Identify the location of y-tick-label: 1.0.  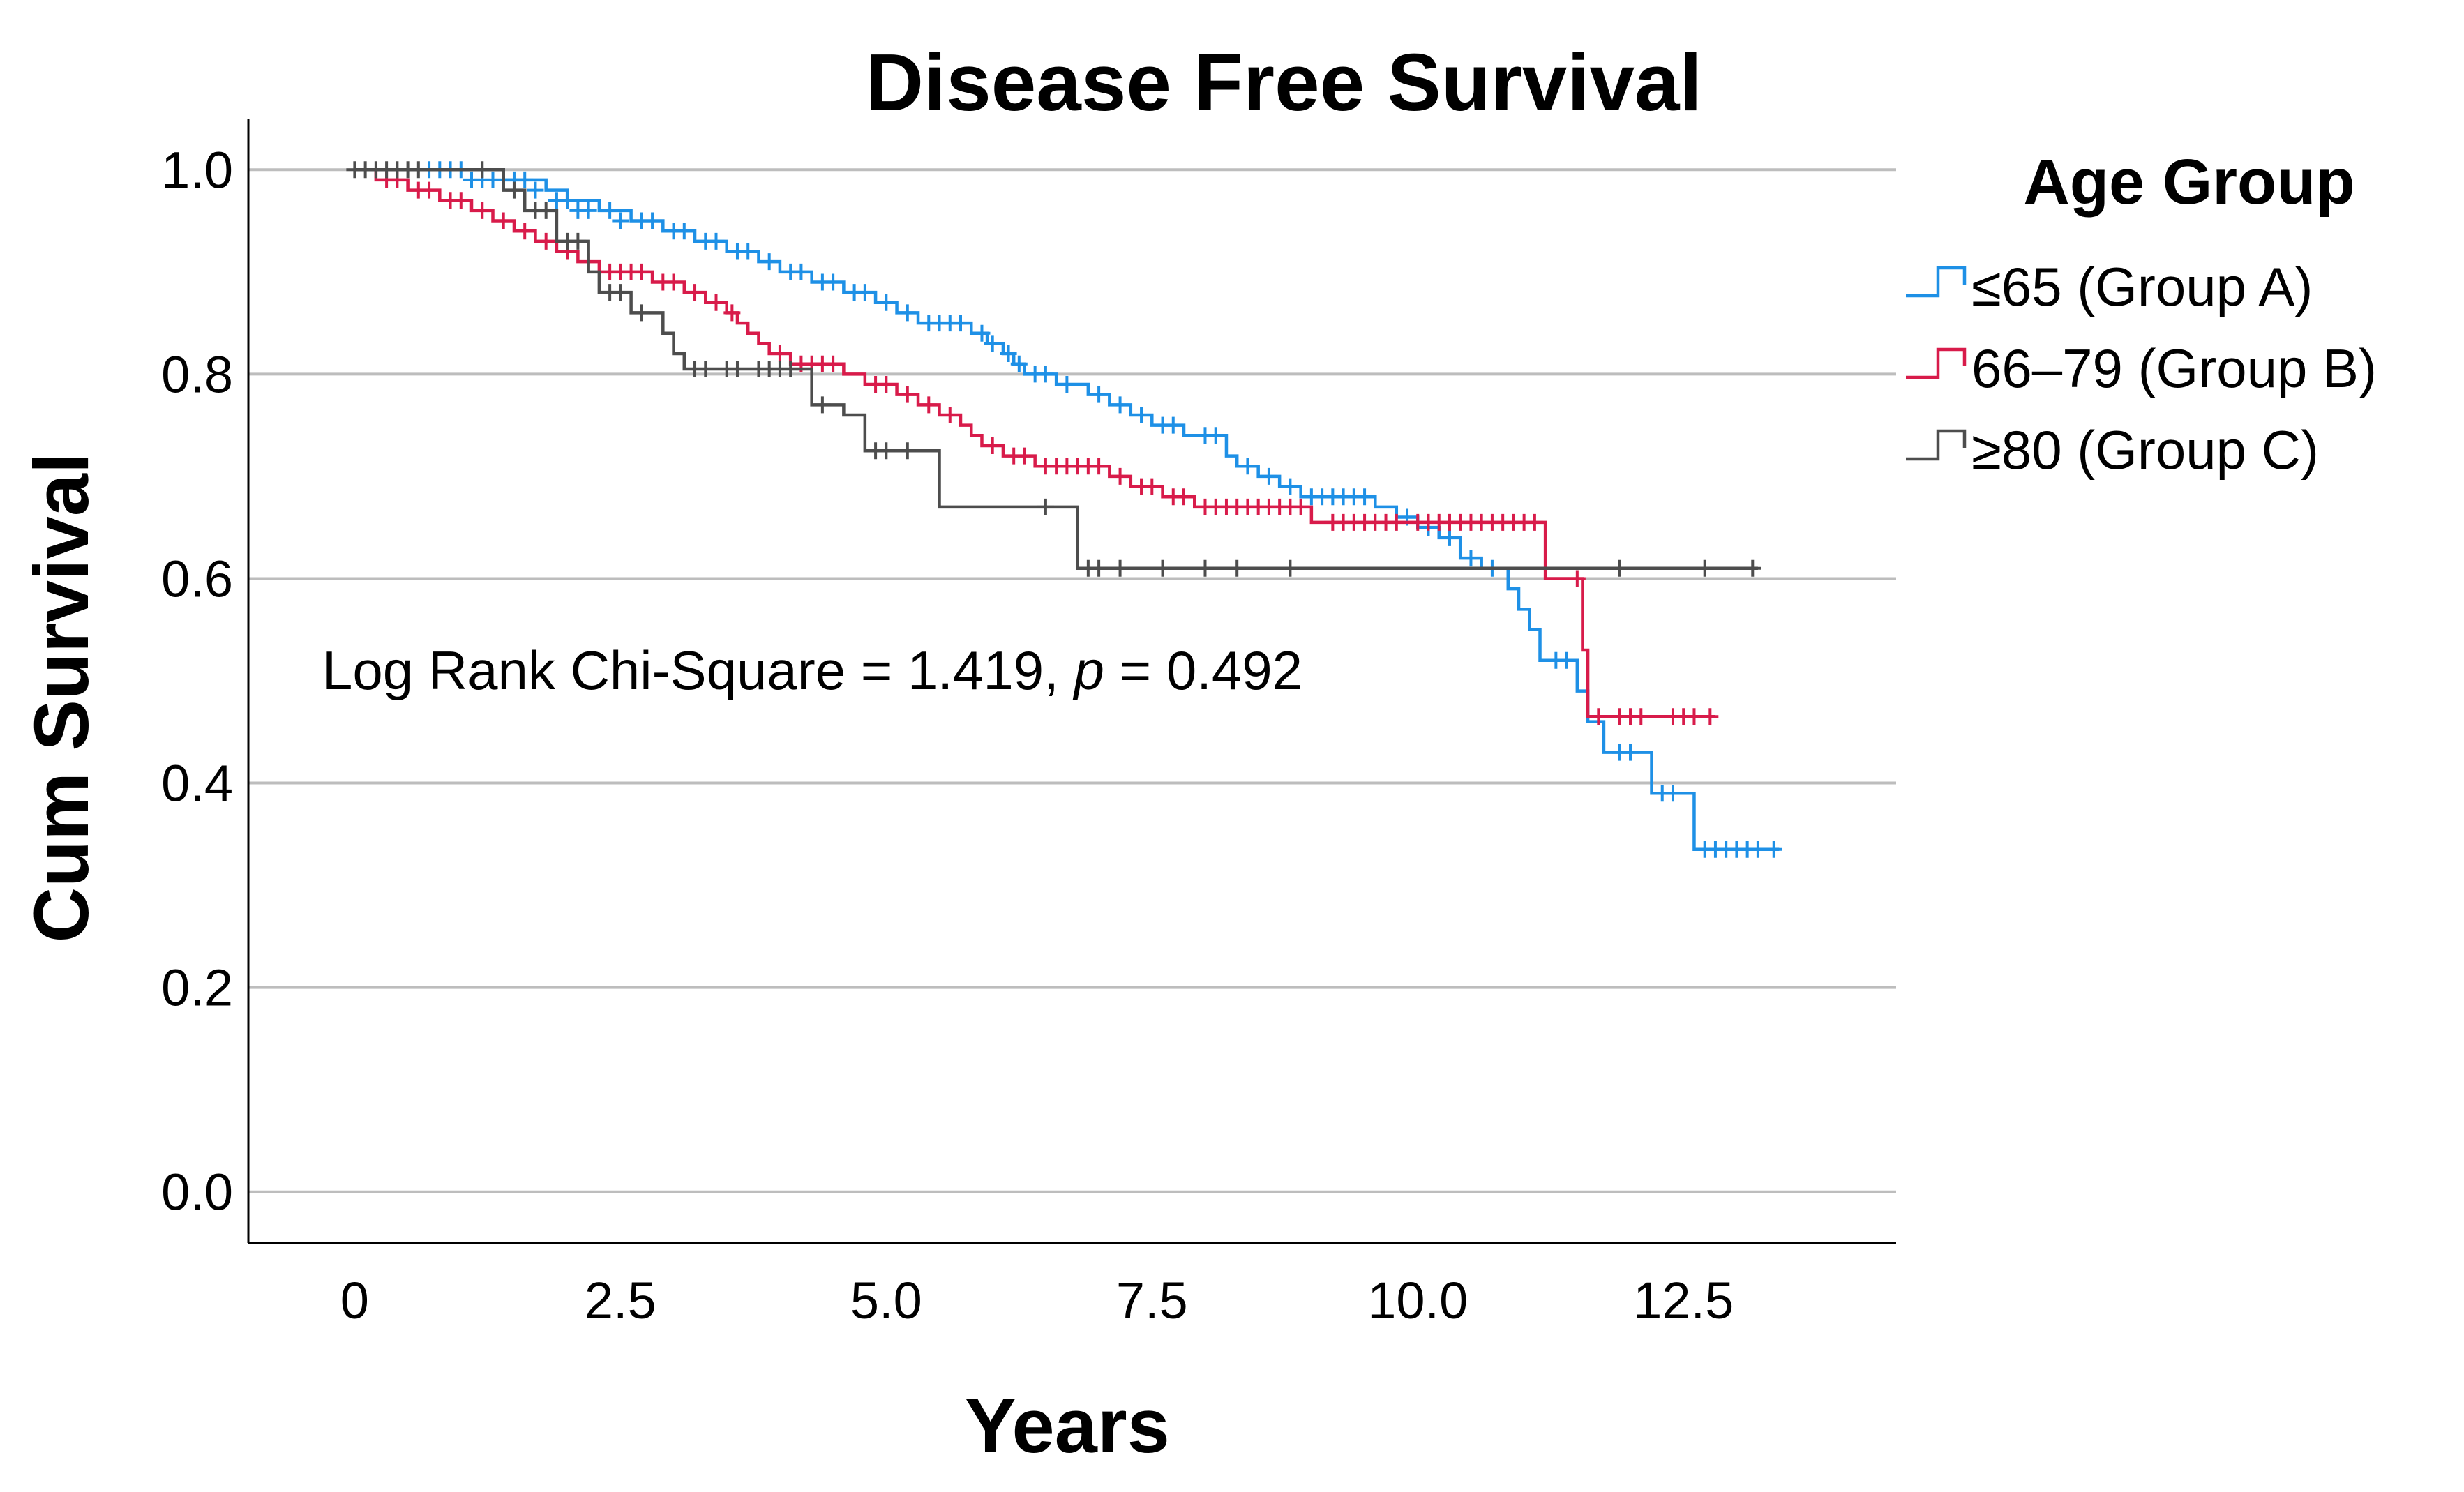
(197, 170).